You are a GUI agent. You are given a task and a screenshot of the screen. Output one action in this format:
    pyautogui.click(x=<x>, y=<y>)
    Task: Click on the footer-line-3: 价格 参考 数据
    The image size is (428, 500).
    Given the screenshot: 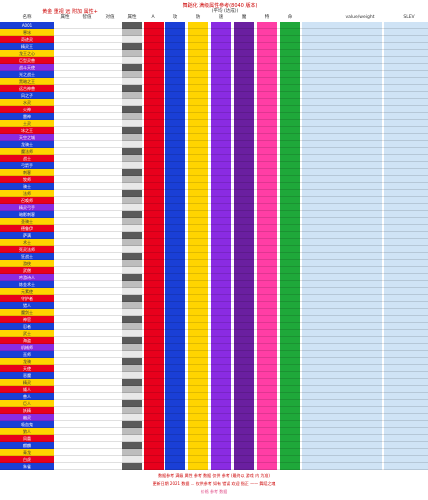 What is the action you would take?
    pyautogui.click(x=214, y=491)
    